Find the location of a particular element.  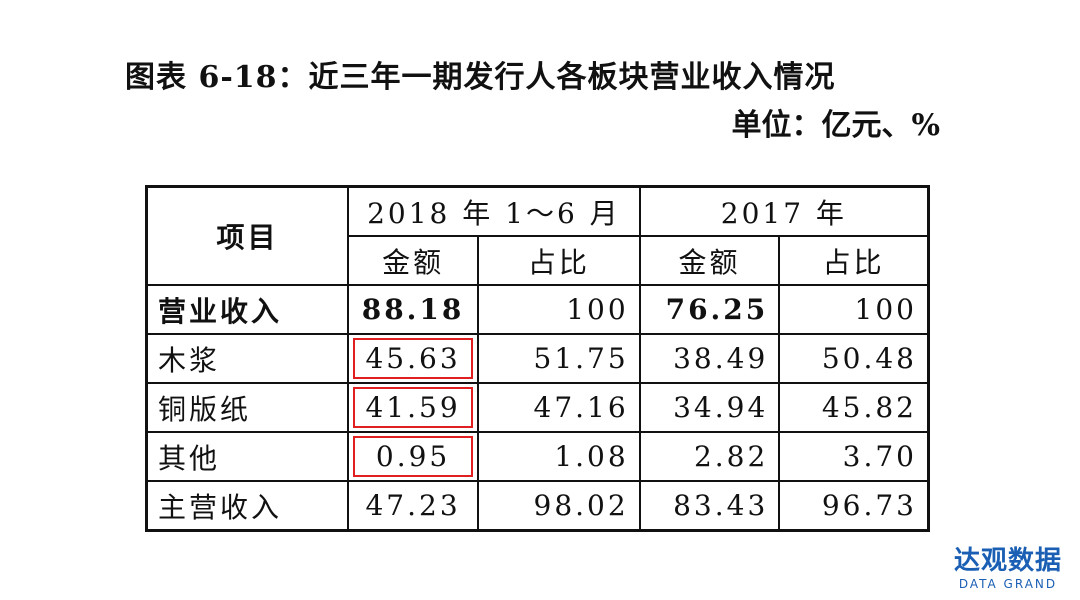

cell: 41.59 is located at coordinates (413, 407).